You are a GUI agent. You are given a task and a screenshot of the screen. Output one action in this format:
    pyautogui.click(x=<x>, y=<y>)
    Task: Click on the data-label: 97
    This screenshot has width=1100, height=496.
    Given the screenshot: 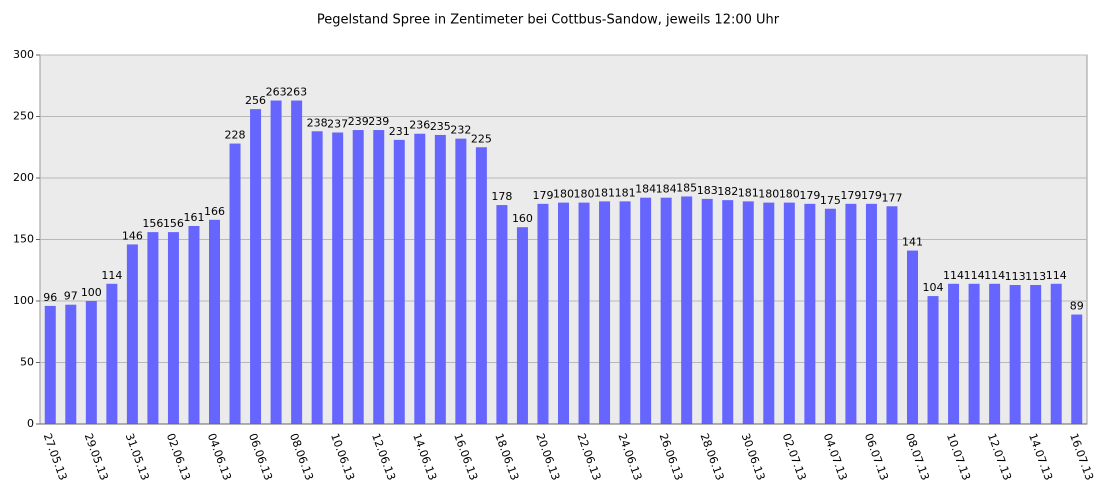 What is the action you would take?
    pyautogui.click(x=71, y=296)
    